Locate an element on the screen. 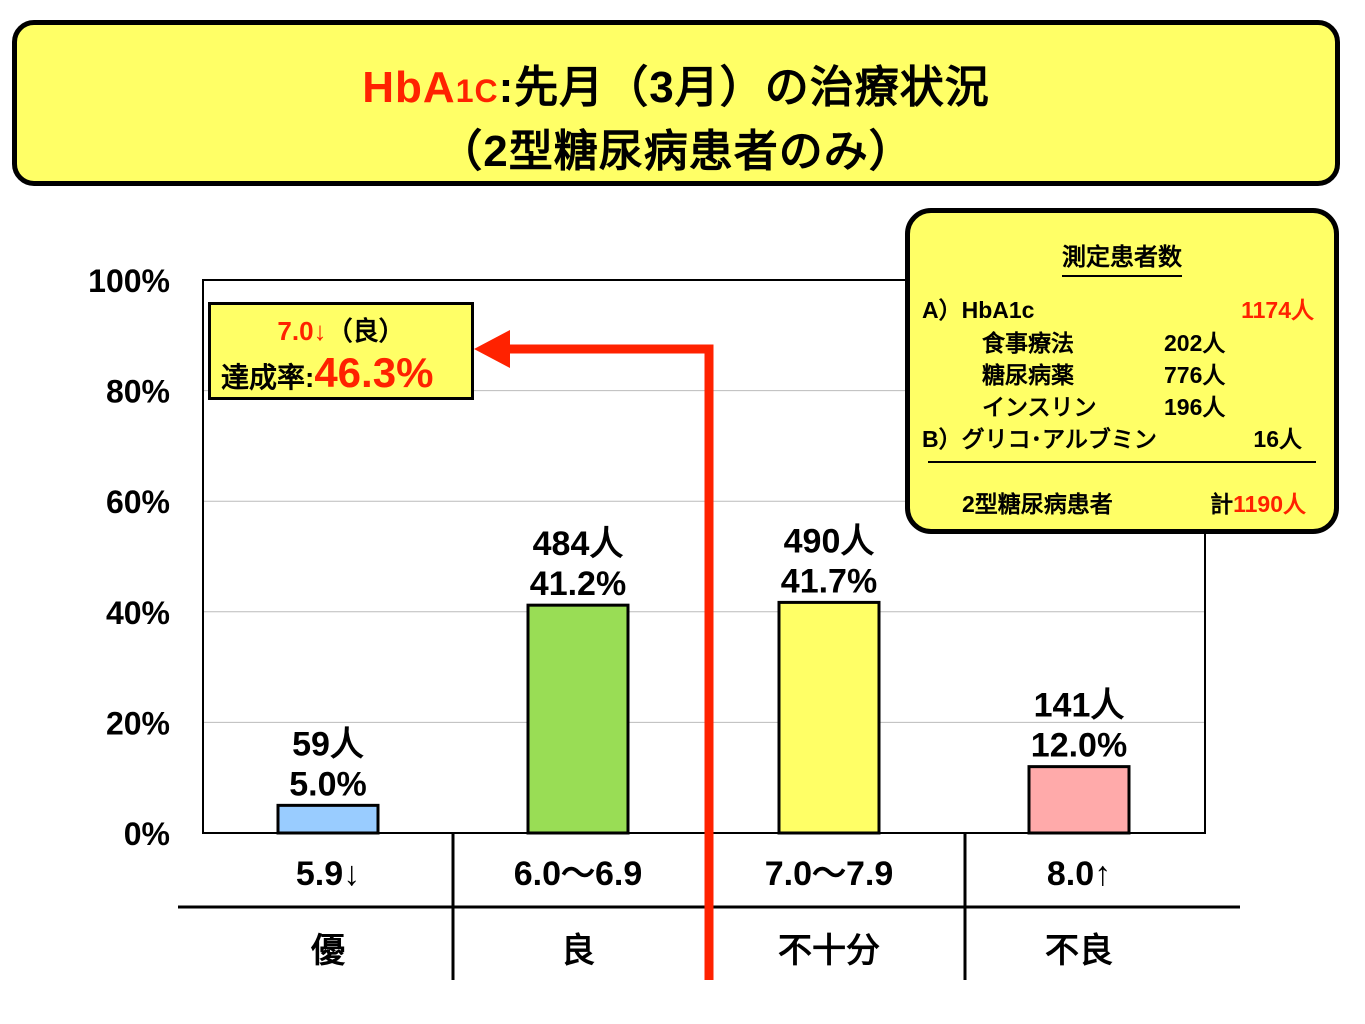 The image size is (1365, 1024). bar-percent-label: 41.2% is located at coordinates (578, 584).